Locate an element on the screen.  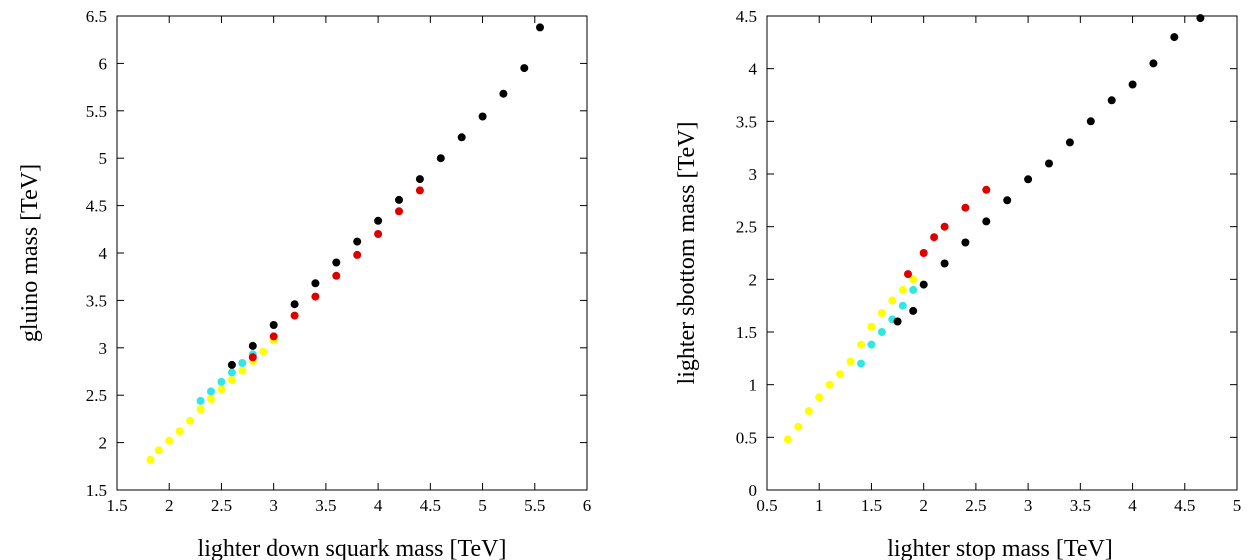
x-tick-label: 5.5 is located at coordinates (534, 505).